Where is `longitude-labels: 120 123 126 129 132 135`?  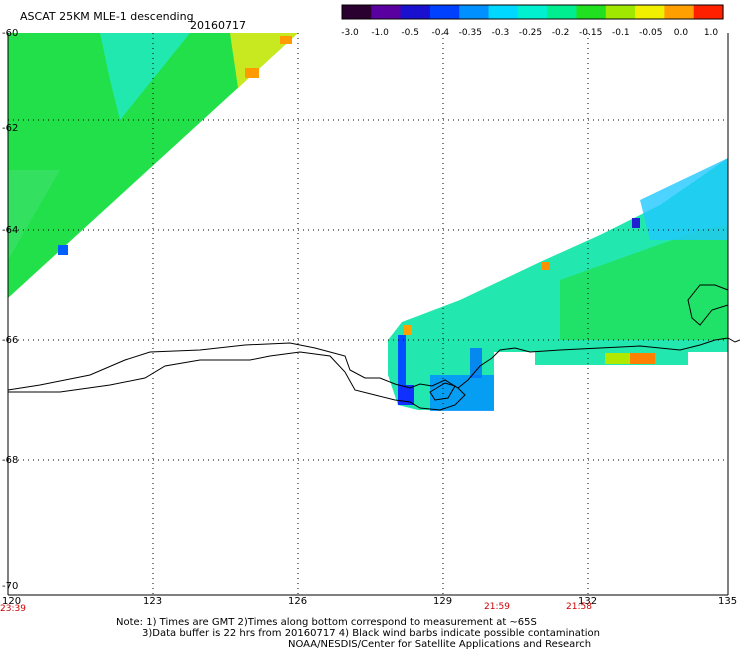
longitude-labels: 120 123 126 129 132 135 is located at coordinates (369, 601).